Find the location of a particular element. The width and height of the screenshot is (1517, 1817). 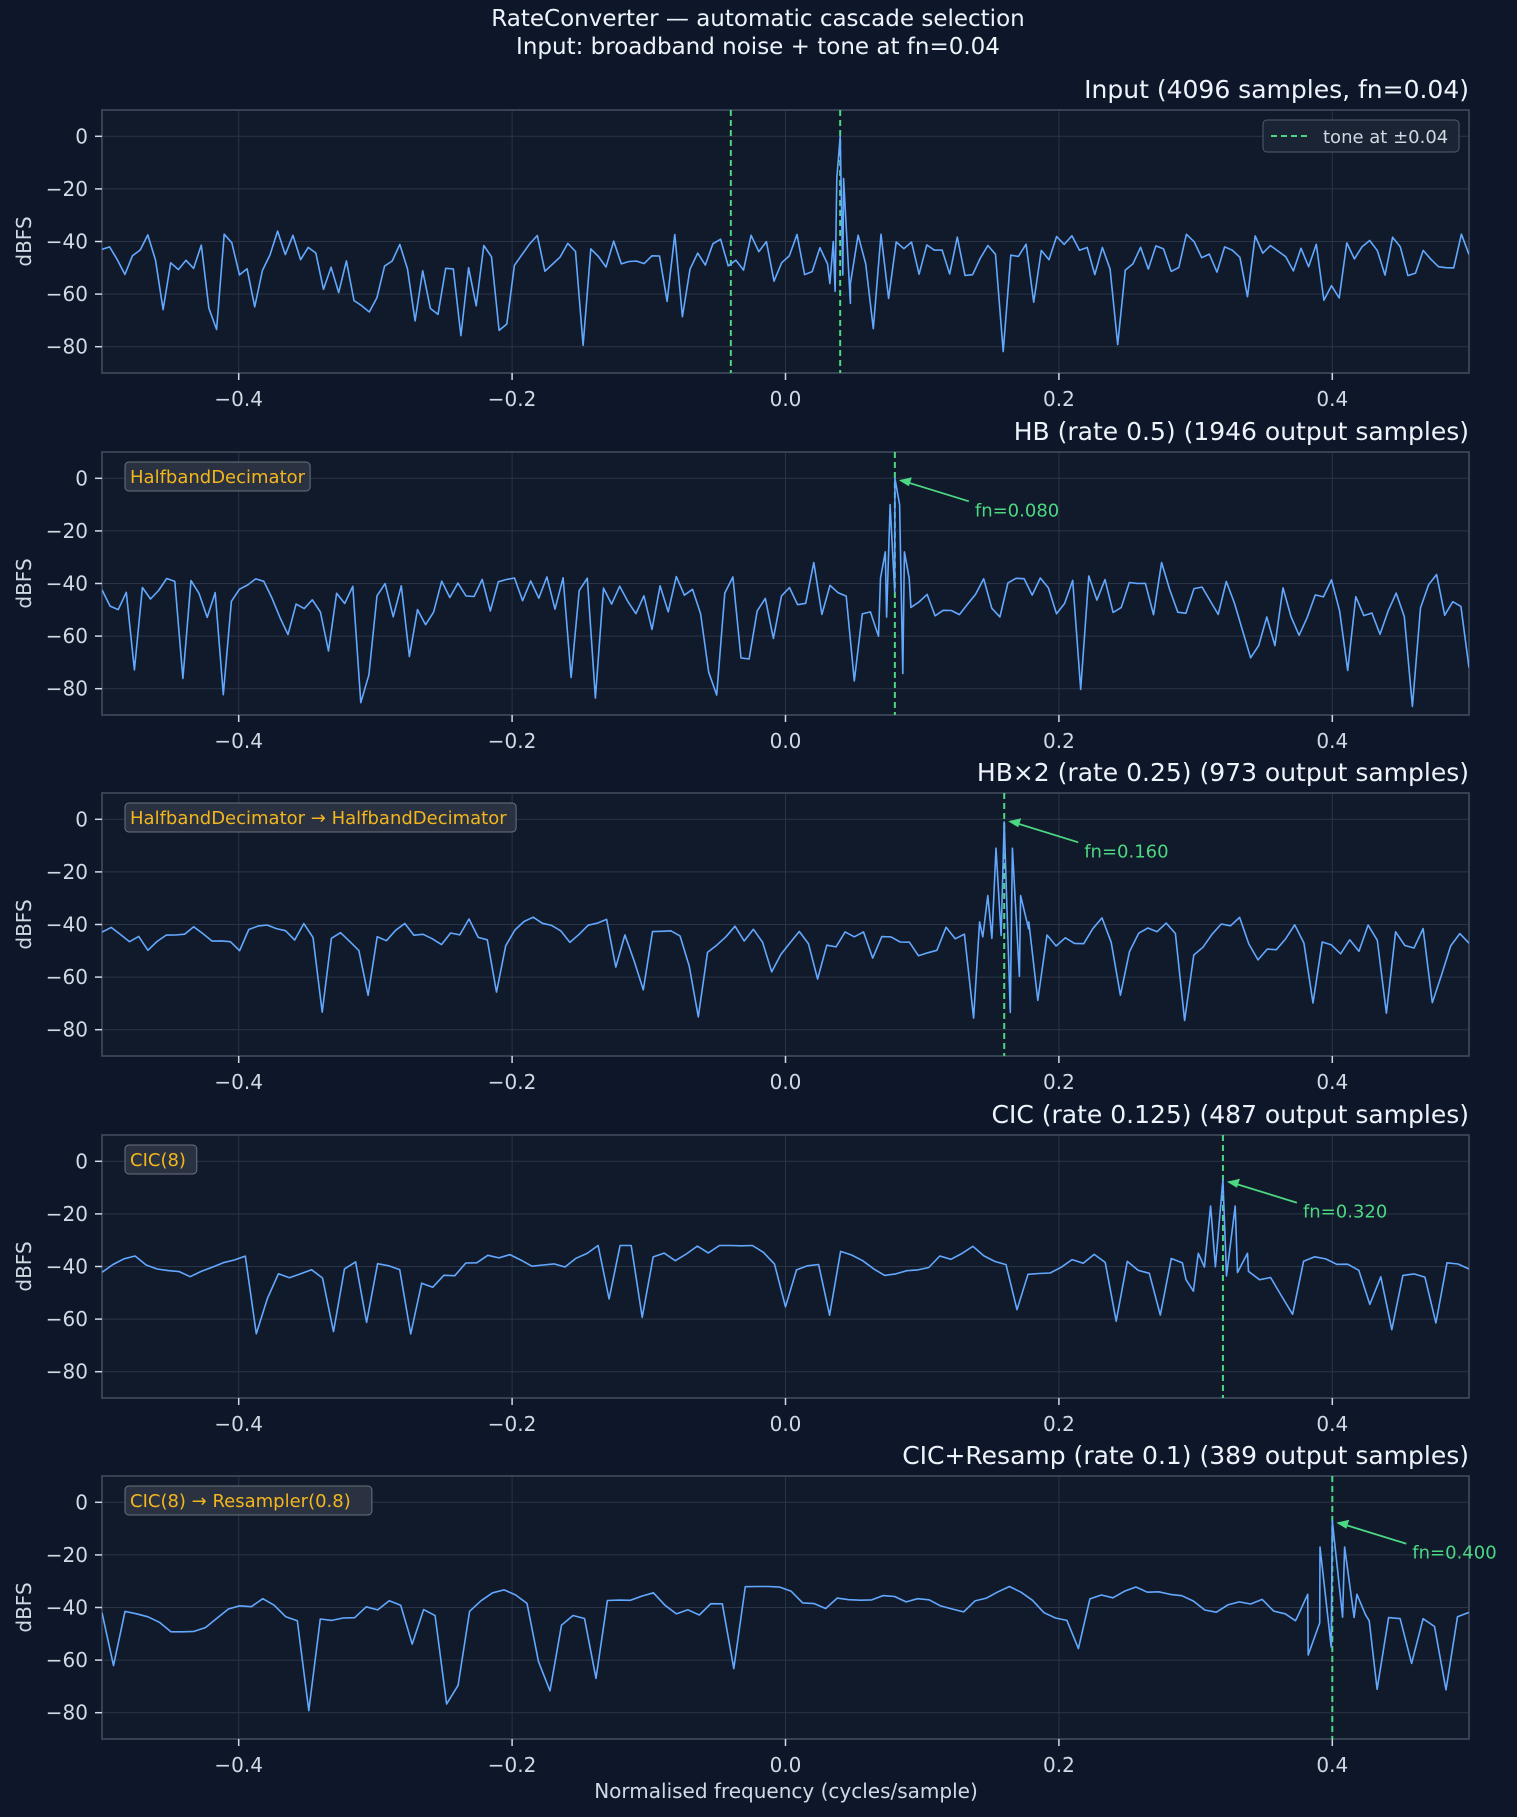

cascade-label: CIC(8) is located at coordinates (158, 1160).